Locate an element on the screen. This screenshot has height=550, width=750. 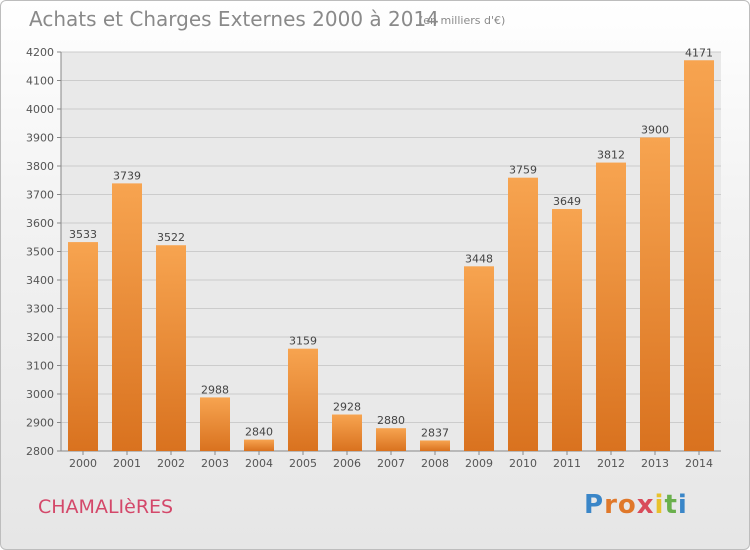
bar-2007 is located at coordinates (391, 439).